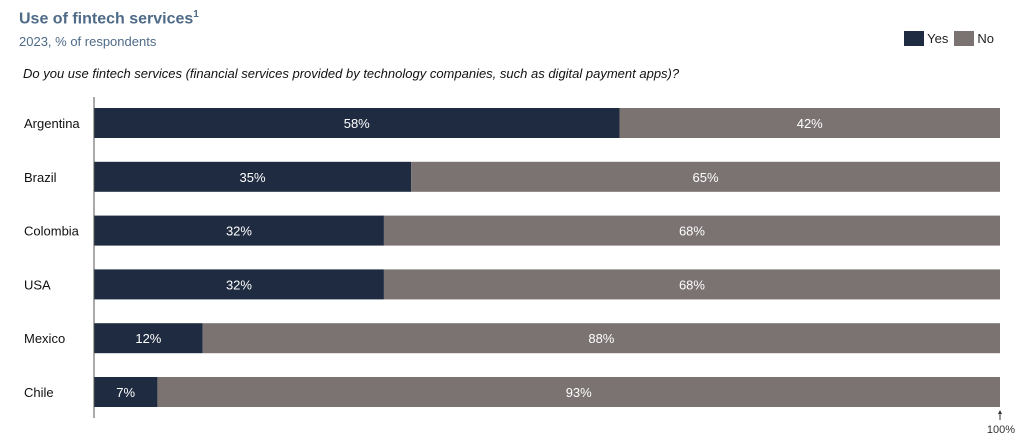 The height and width of the screenshot is (441, 1024). What do you see at coordinates (52, 123) in the screenshot?
I see `category-label: Argentina` at bounding box center [52, 123].